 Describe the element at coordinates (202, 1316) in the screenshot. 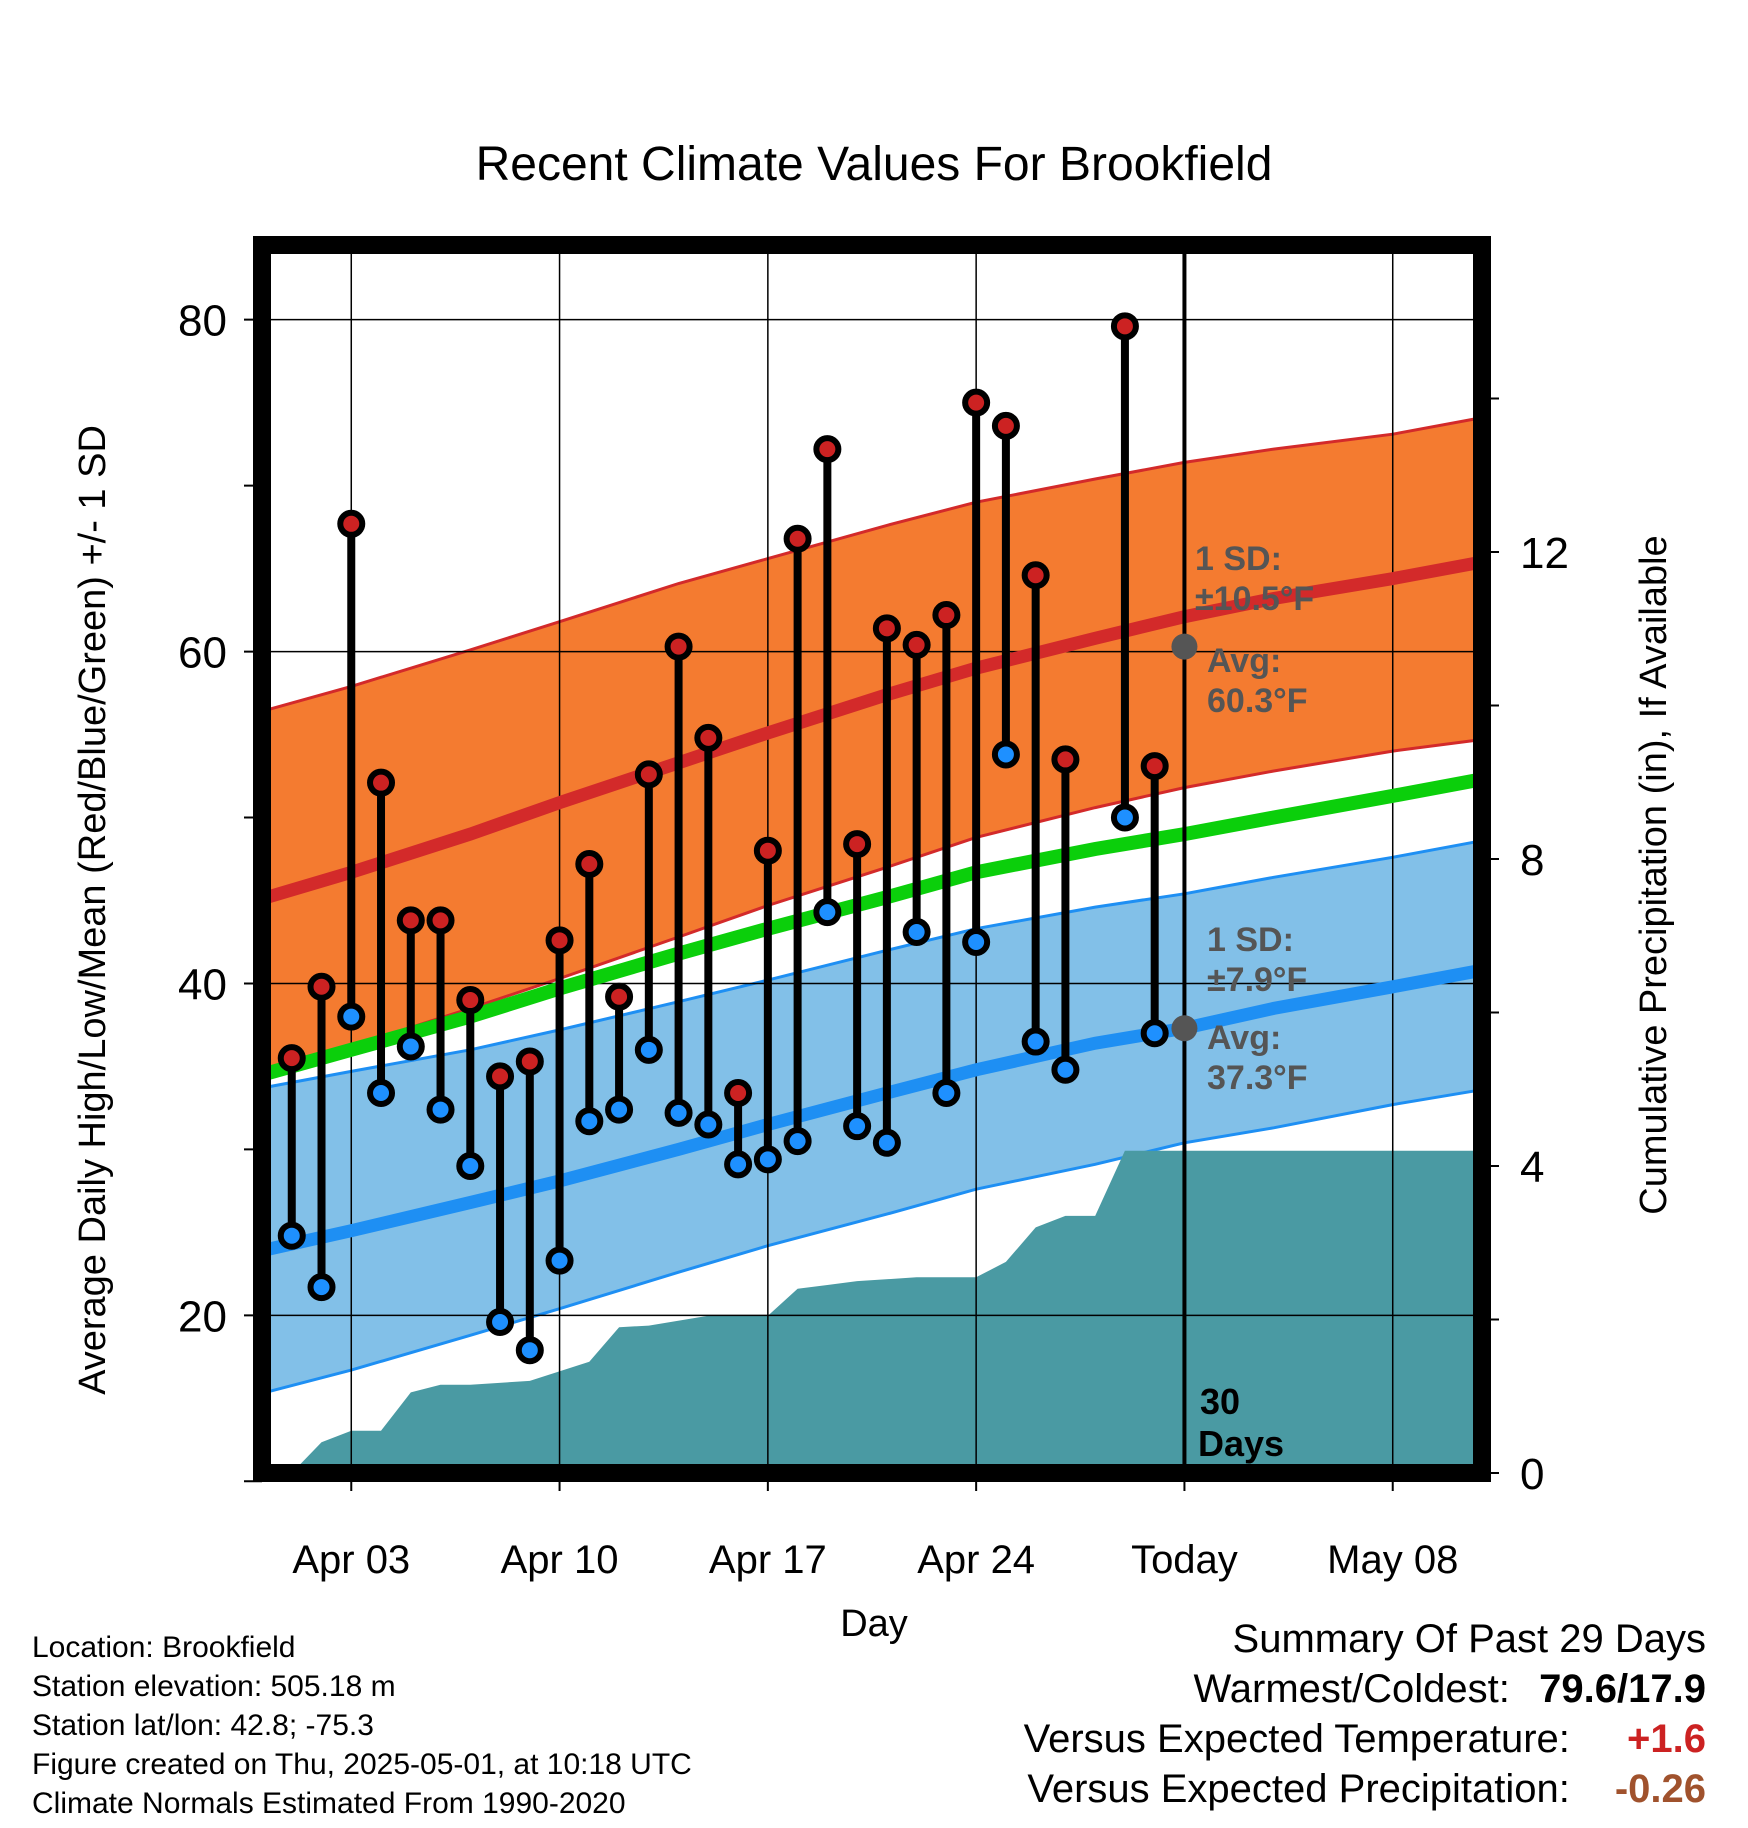

I see `y-tick-label: 20` at that location.